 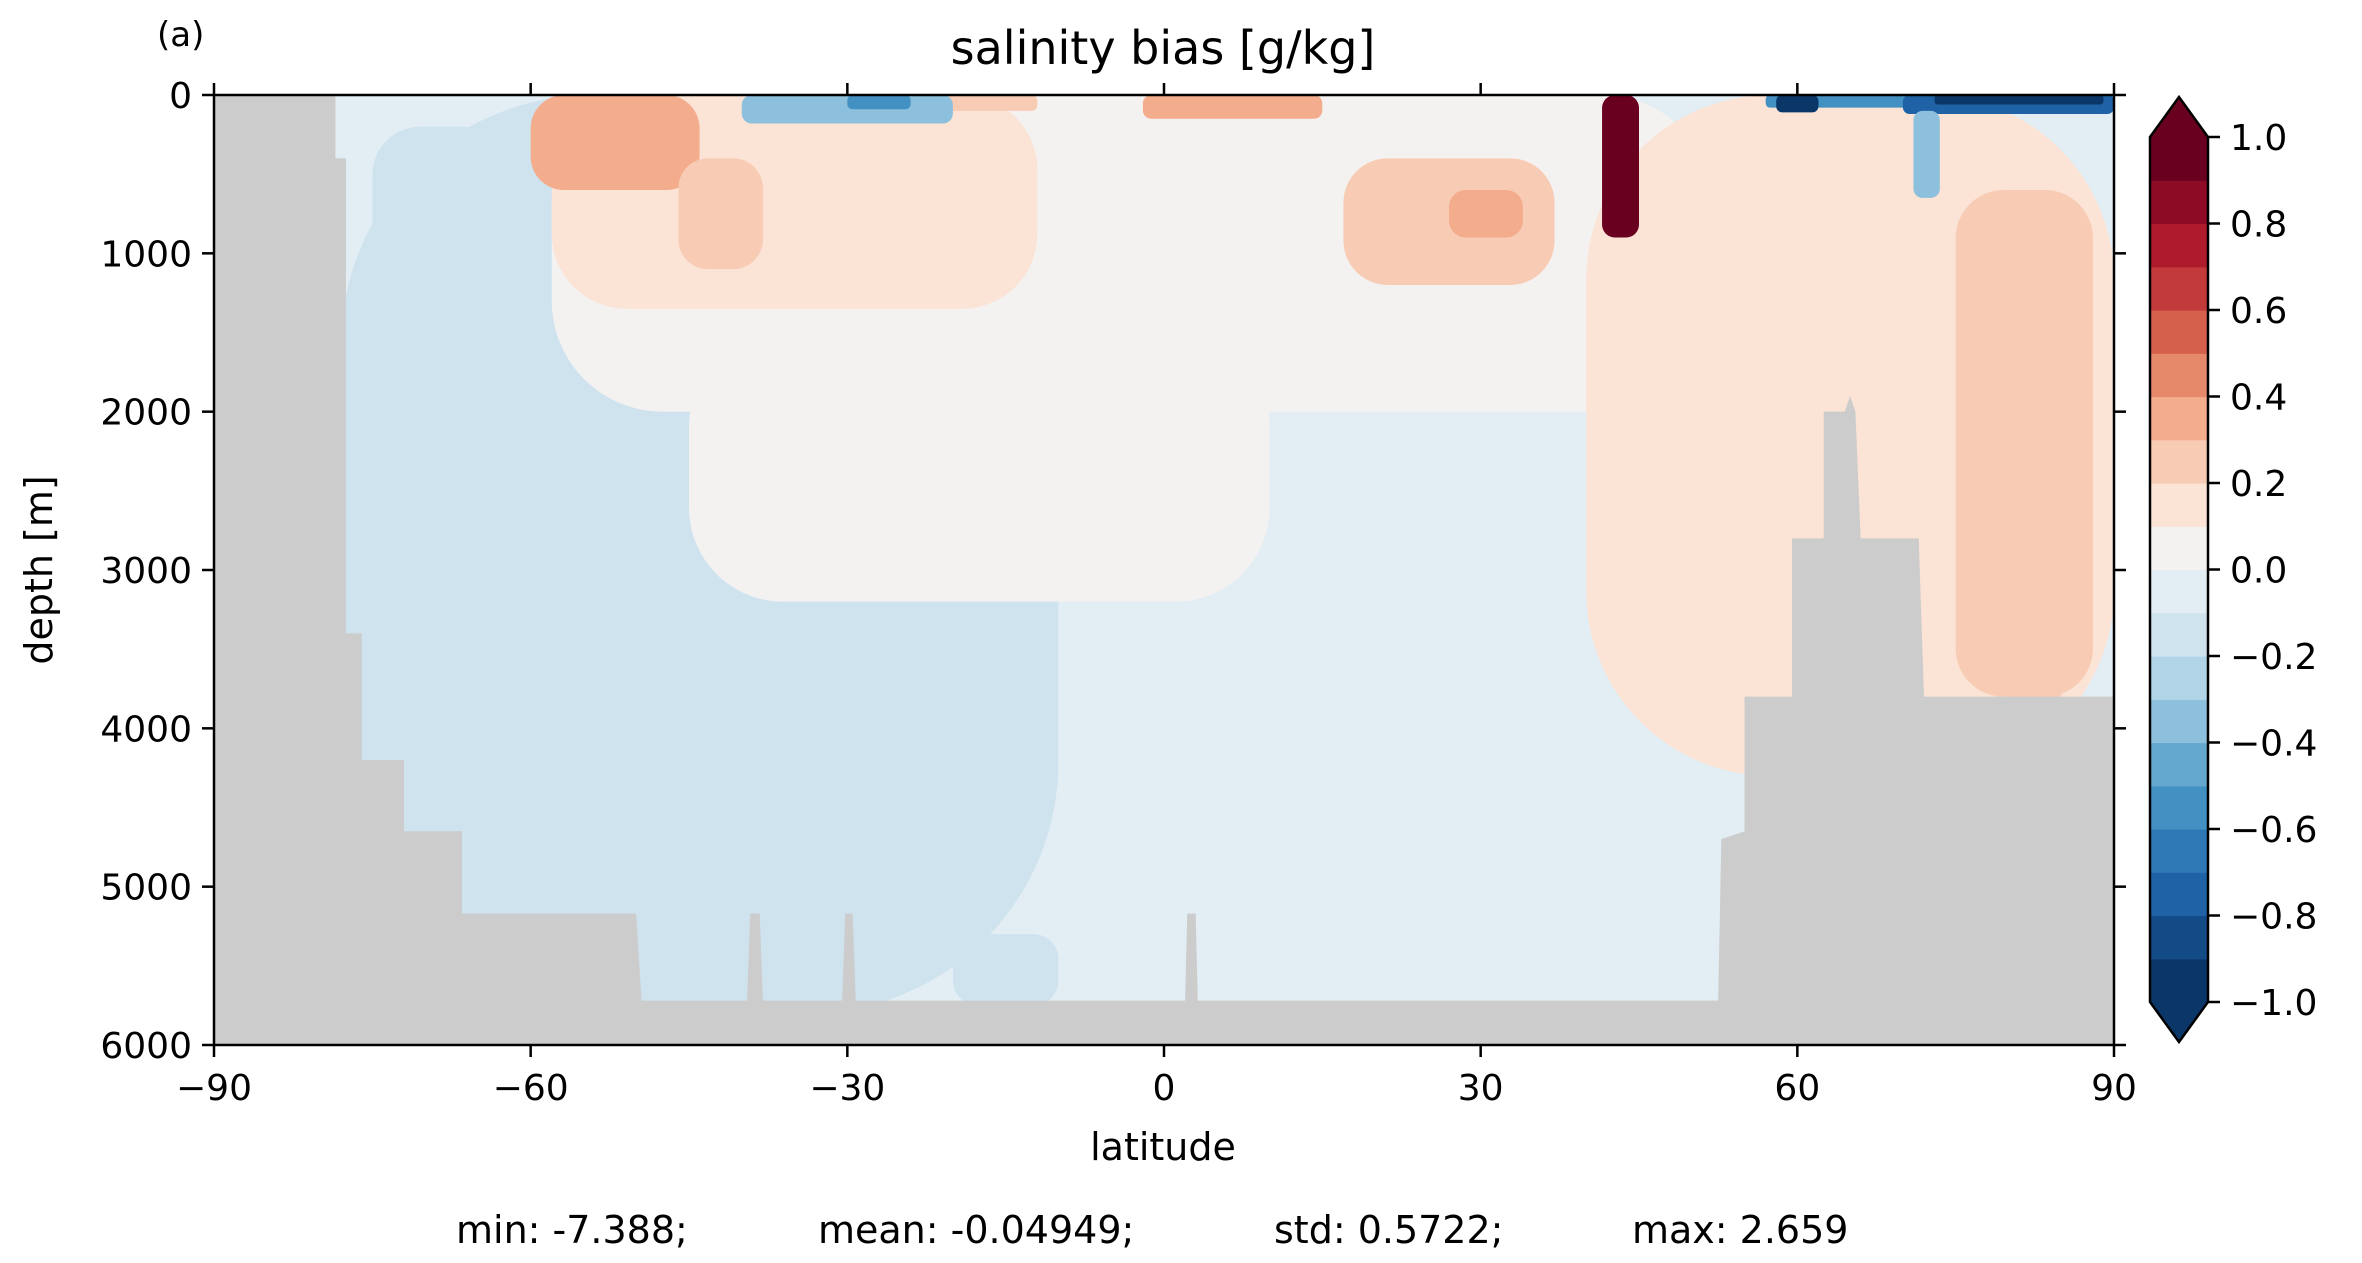 I want to click on x-tick-label: −60, so click(x=531, y=1088).